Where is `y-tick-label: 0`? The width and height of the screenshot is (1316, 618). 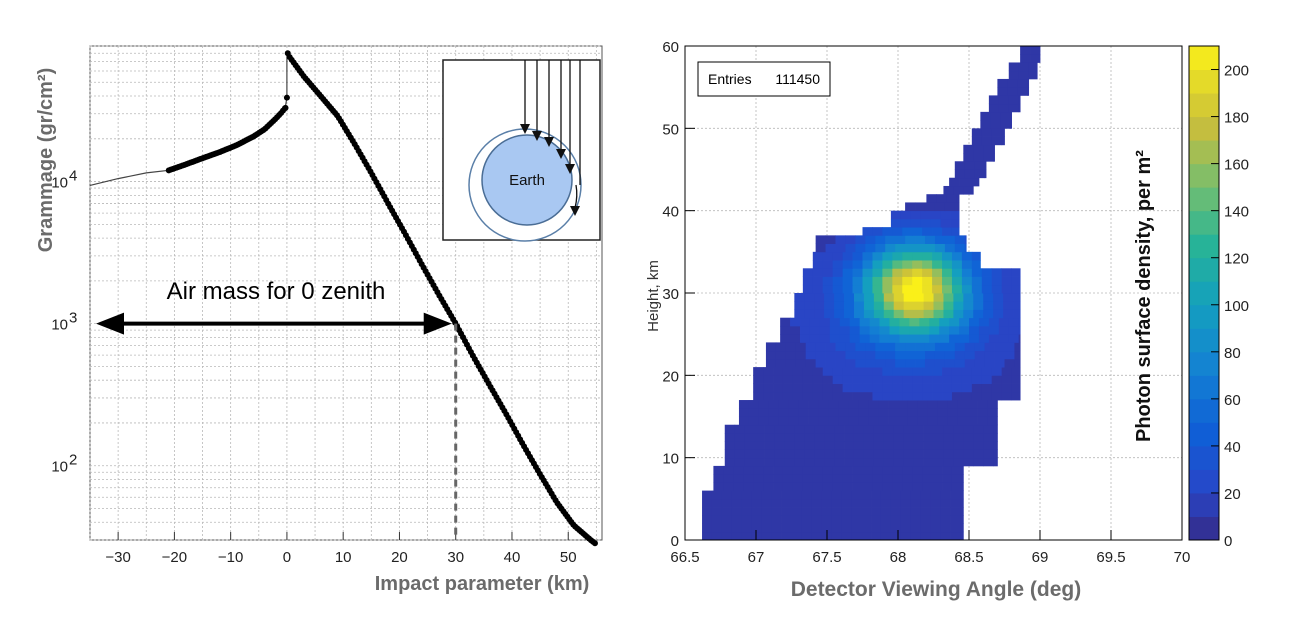
y-tick-label: 0 is located at coordinates (675, 541).